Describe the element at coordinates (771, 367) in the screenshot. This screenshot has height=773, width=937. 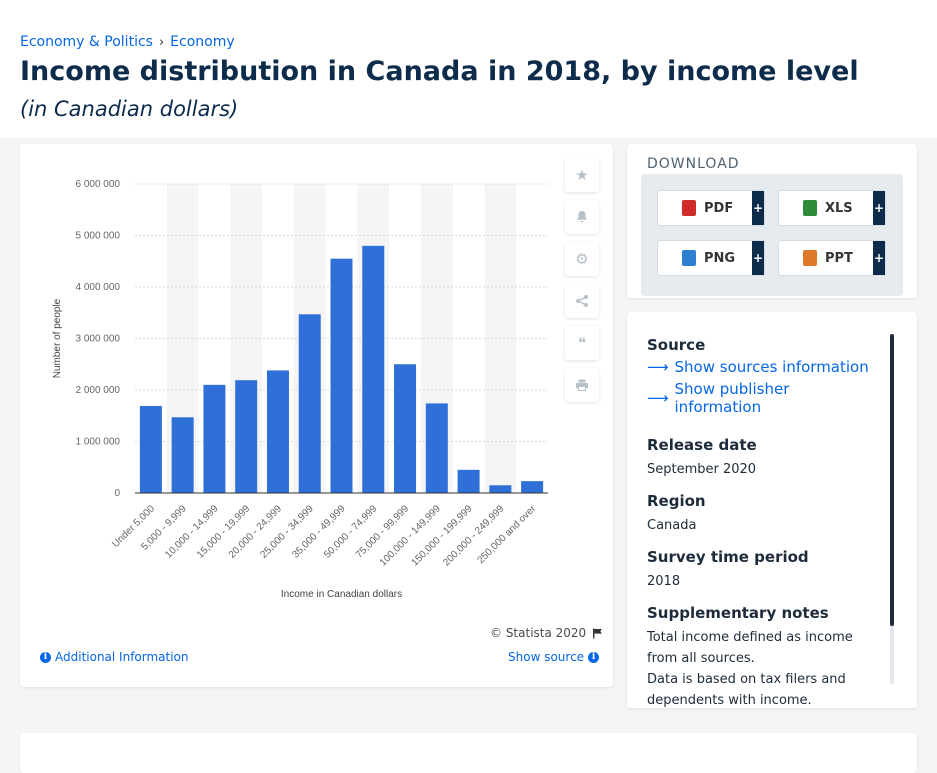
I see `show-sources-label: Show sources information` at that location.